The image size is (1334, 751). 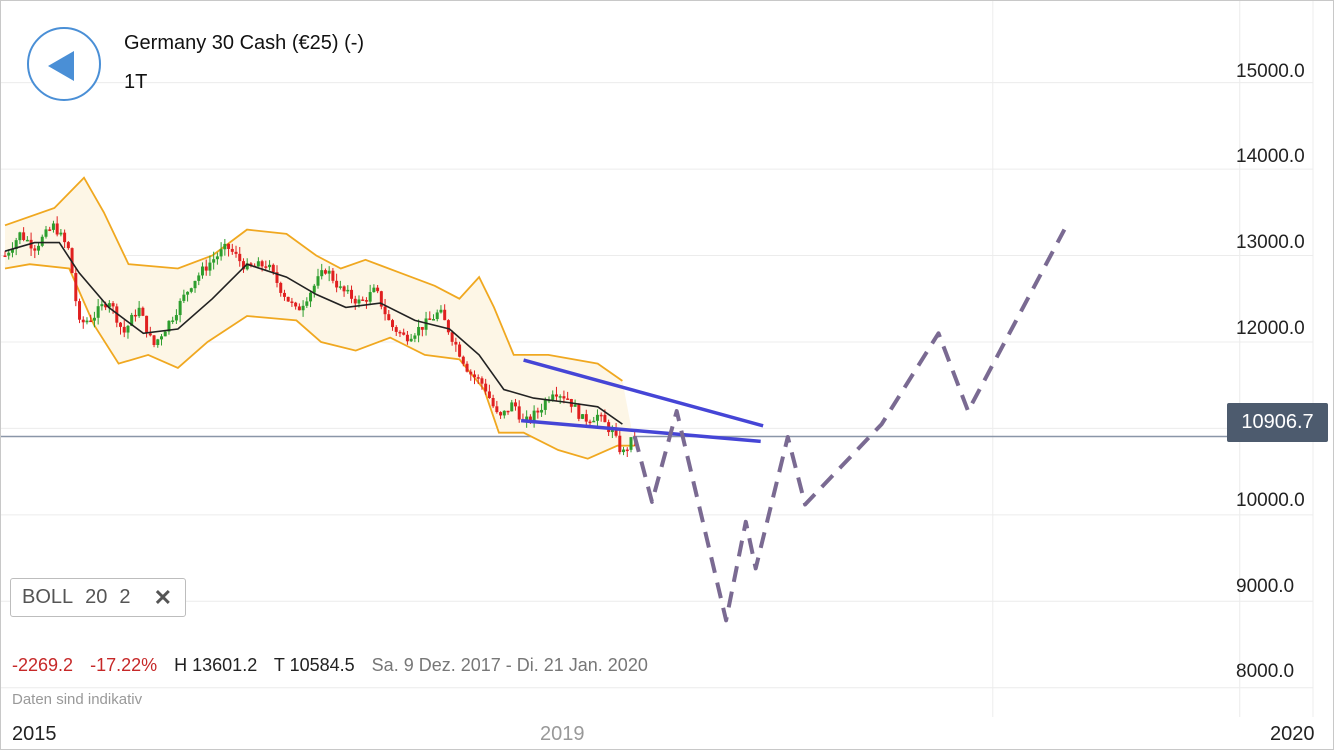 What do you see at coordinates (136, 82) in the screenshot?
I see `timeframe-label: 1T` at bounding box center [136, 82].